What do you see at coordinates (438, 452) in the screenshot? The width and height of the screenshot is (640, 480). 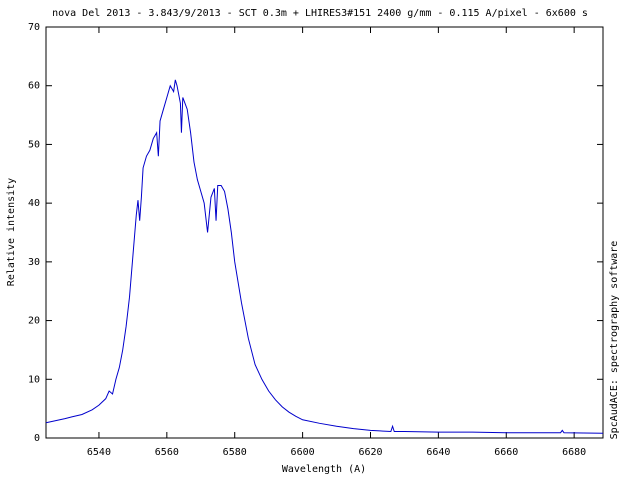 I see `x-tick-label: 6640` at bounding box center [438, 452].